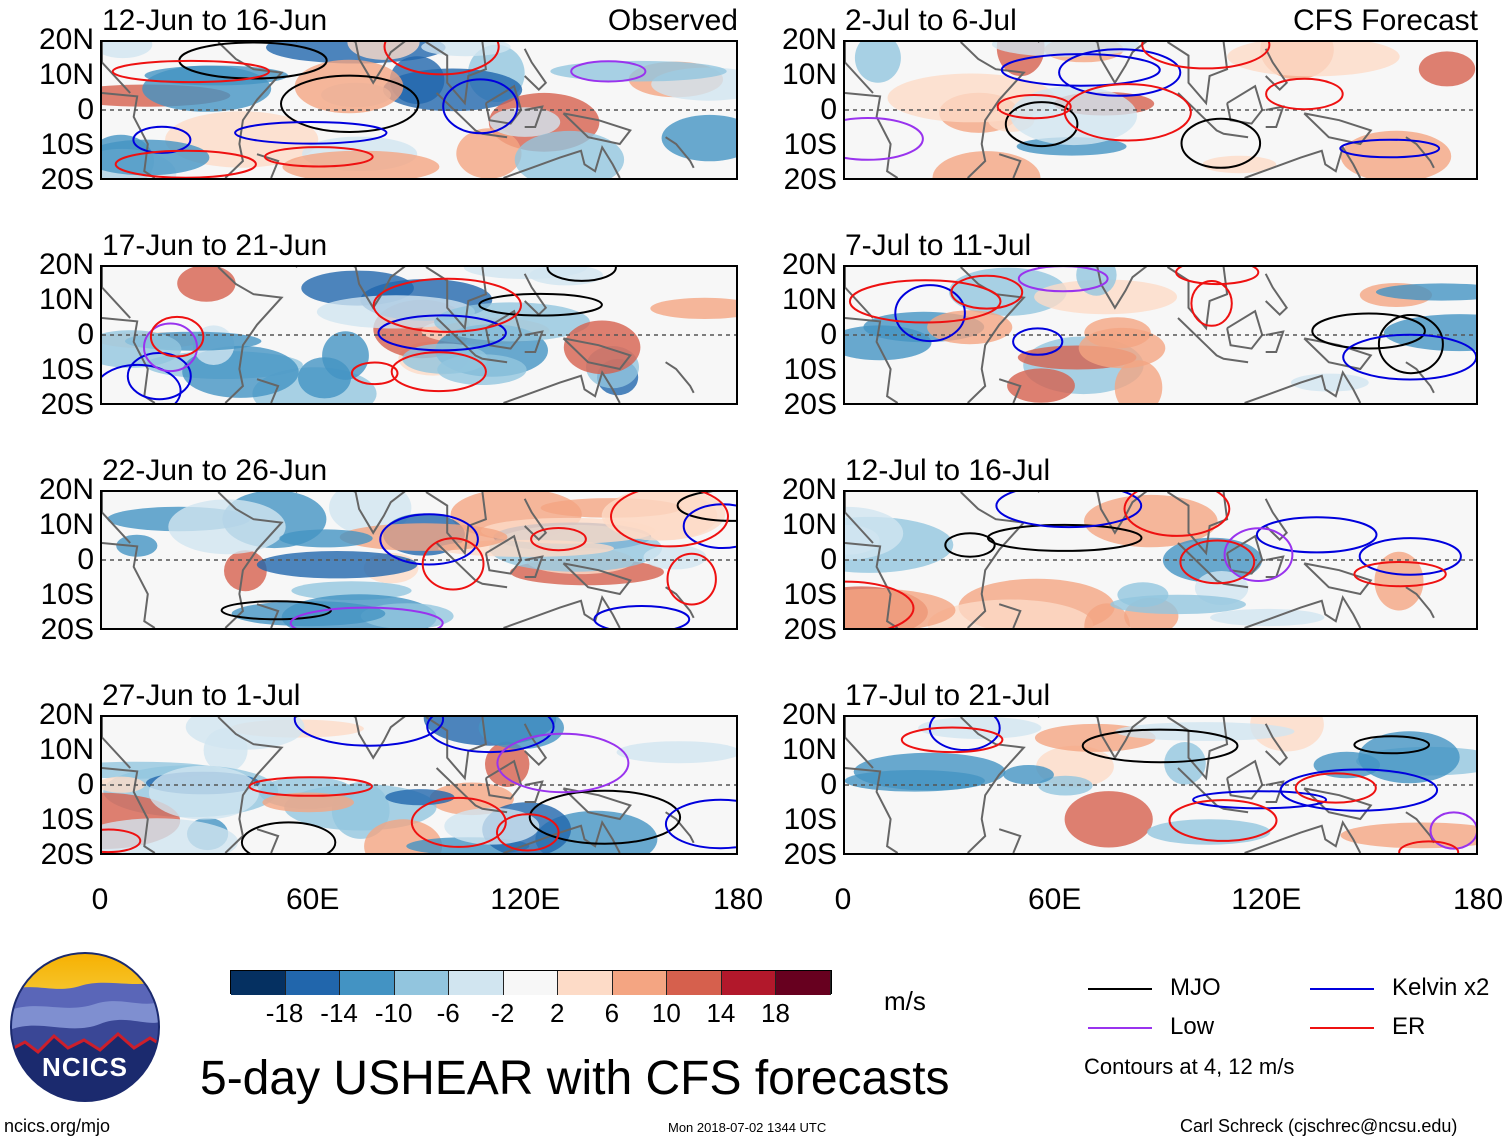 Image resolution: width=1510 pixels, height=1142 pixels. What do you see at coordinates (775, 1013) in the screenshot?
I see `colorbar-label: 18` at bounding box center [775, 1013].